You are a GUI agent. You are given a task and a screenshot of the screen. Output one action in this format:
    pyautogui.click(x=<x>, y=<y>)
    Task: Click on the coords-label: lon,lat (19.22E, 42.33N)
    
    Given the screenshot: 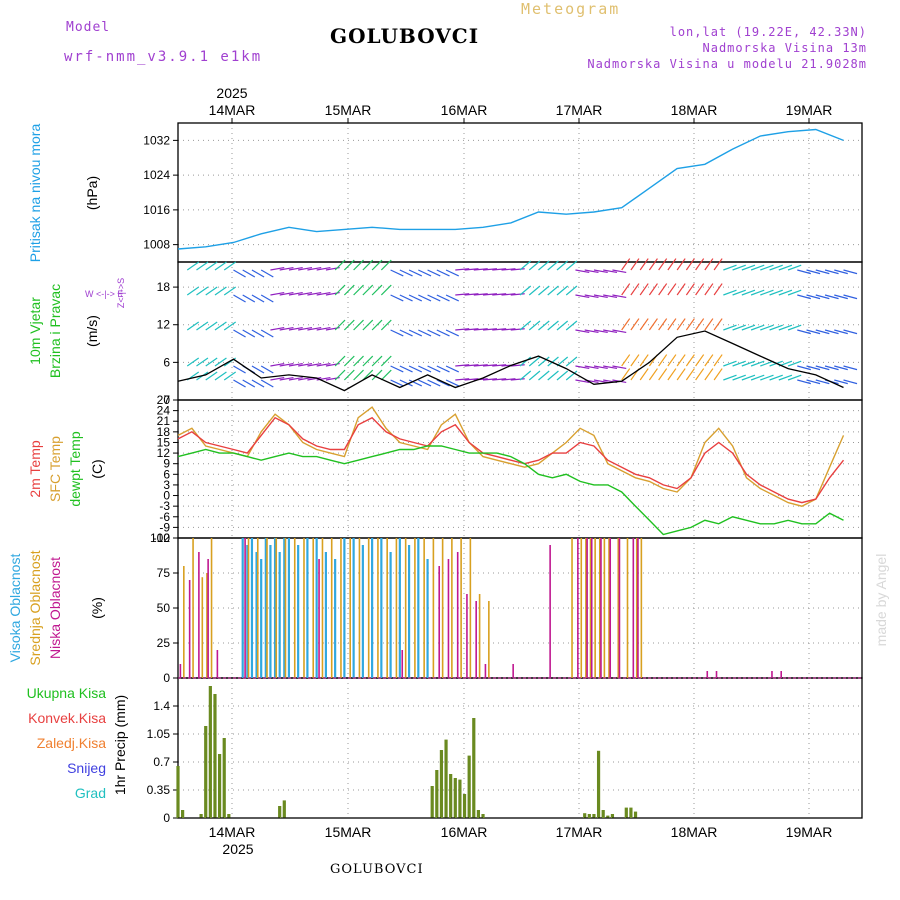 What is the action you would take?
    pyautogui.click(x=768, y=32)
    